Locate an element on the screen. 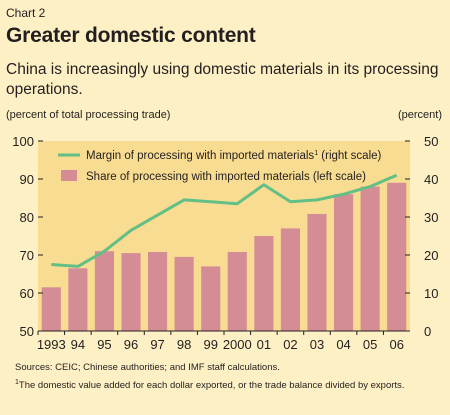 The width and height of the screenshot is (450, 415). x-tick-label: 05 is located at coordinates (370, 344).